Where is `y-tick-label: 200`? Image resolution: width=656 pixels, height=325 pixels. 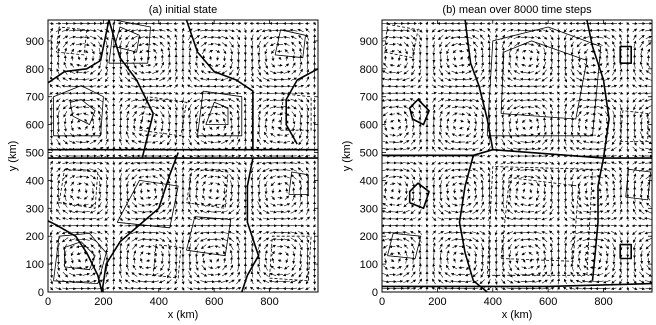
y-tick-label: 200 is located at coordinates (35, 237).